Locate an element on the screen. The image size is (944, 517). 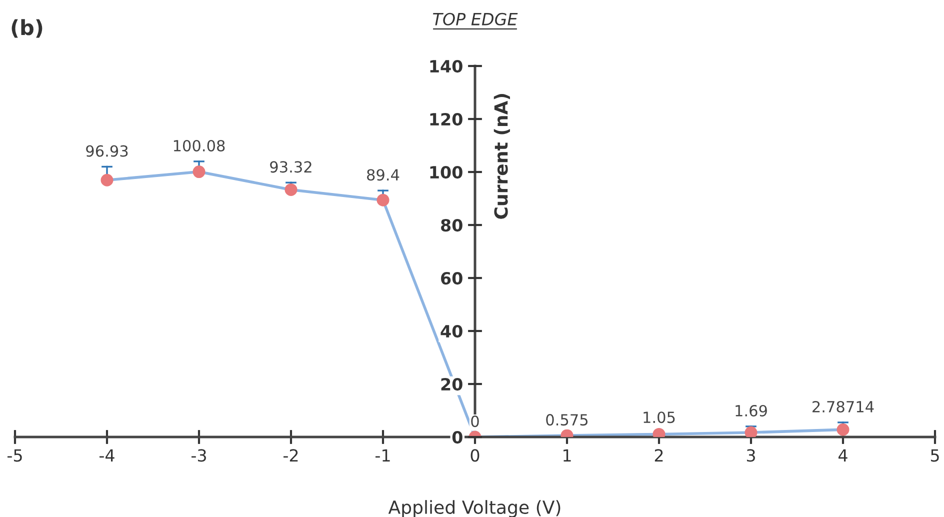
data-label: 96.93 is located at coordinates (107, 151).